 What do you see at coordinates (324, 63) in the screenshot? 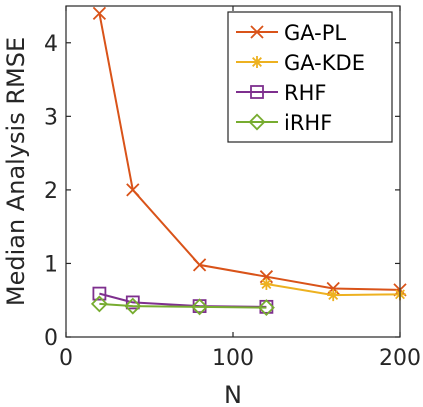
I see `legend-label: GA-KDE` at bounding box center [324, 63].